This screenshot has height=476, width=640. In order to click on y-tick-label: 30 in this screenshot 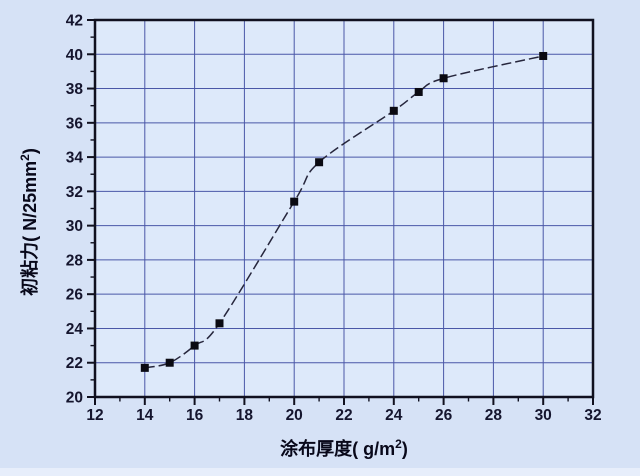, I will do `click(74, 226)`.